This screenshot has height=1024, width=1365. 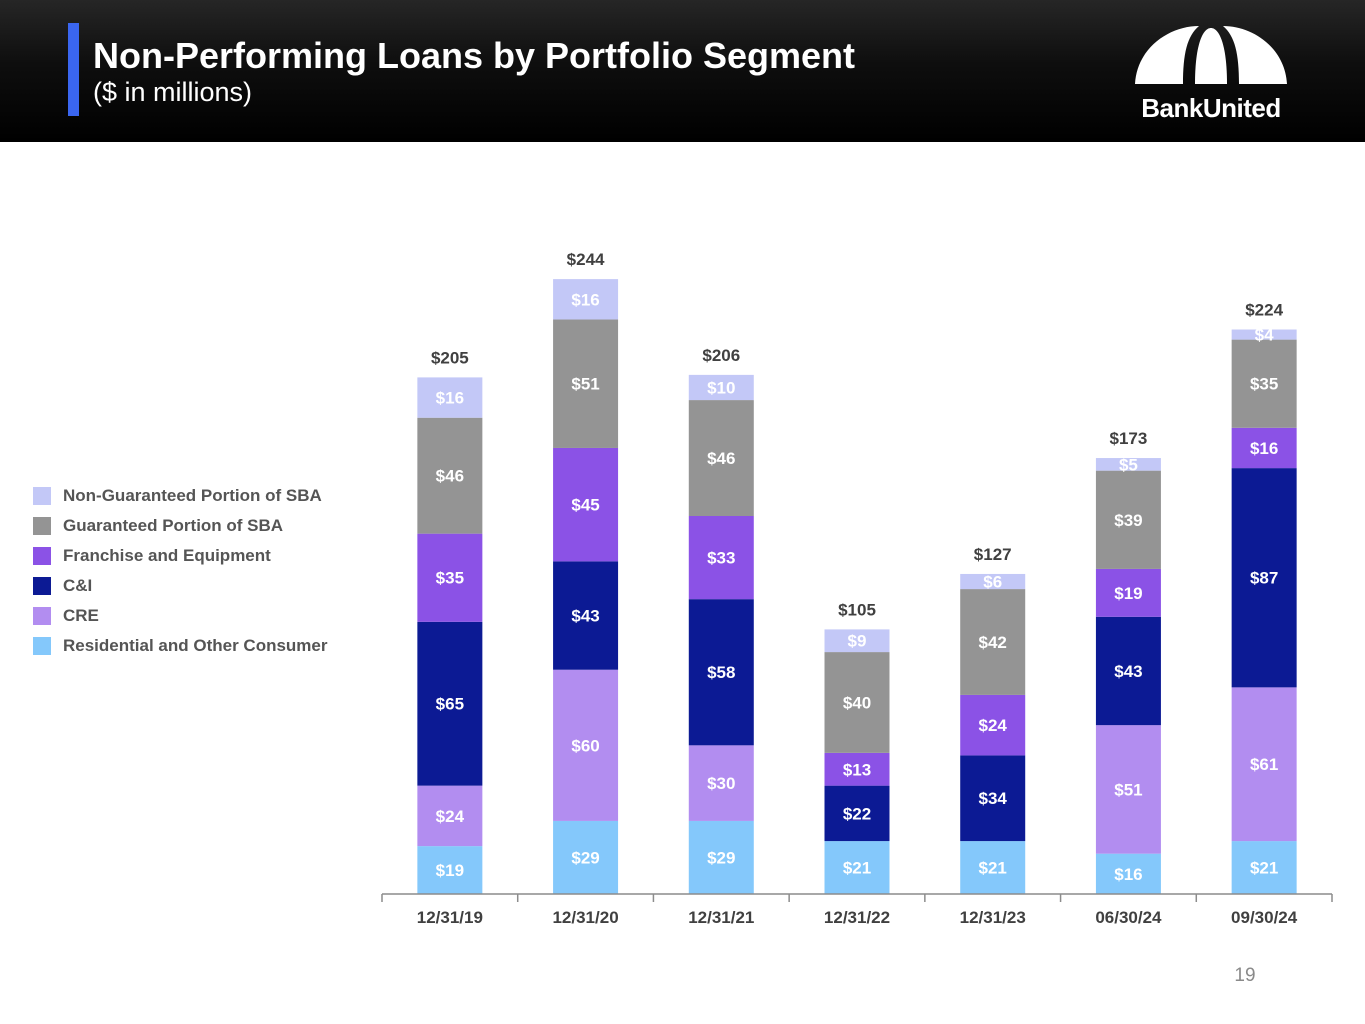 I want to click on x-axis-tick-label: 12/31/22, so click(x=857, y=917).